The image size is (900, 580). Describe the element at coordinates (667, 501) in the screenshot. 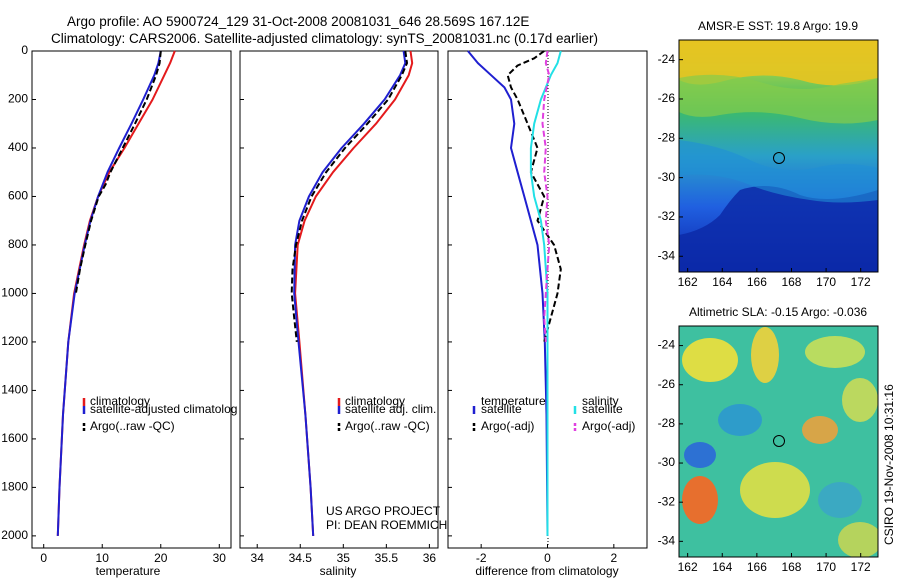

I see `map-y-tick-label: -32` at that location.